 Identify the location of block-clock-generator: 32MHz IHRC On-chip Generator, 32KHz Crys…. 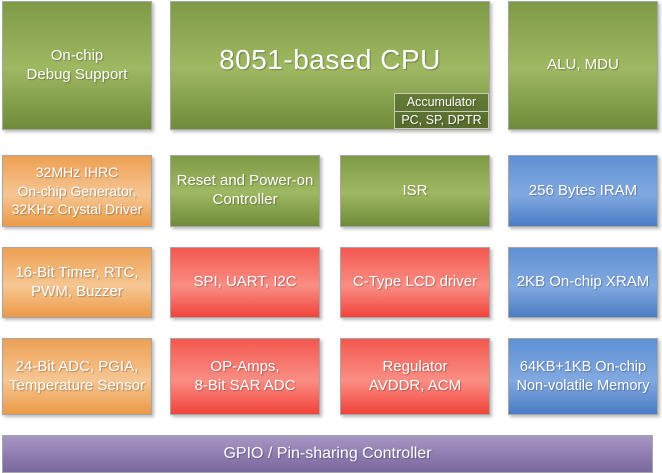
(77, 191).